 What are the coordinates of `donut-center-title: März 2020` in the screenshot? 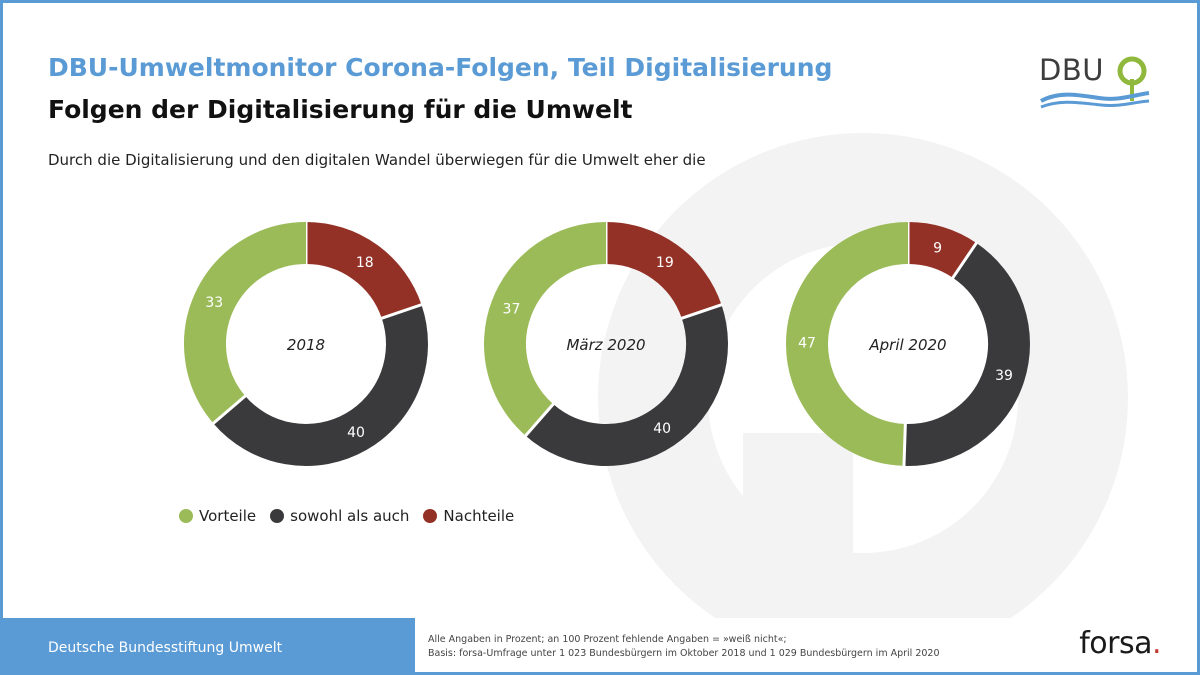 It's located at (605, 345).